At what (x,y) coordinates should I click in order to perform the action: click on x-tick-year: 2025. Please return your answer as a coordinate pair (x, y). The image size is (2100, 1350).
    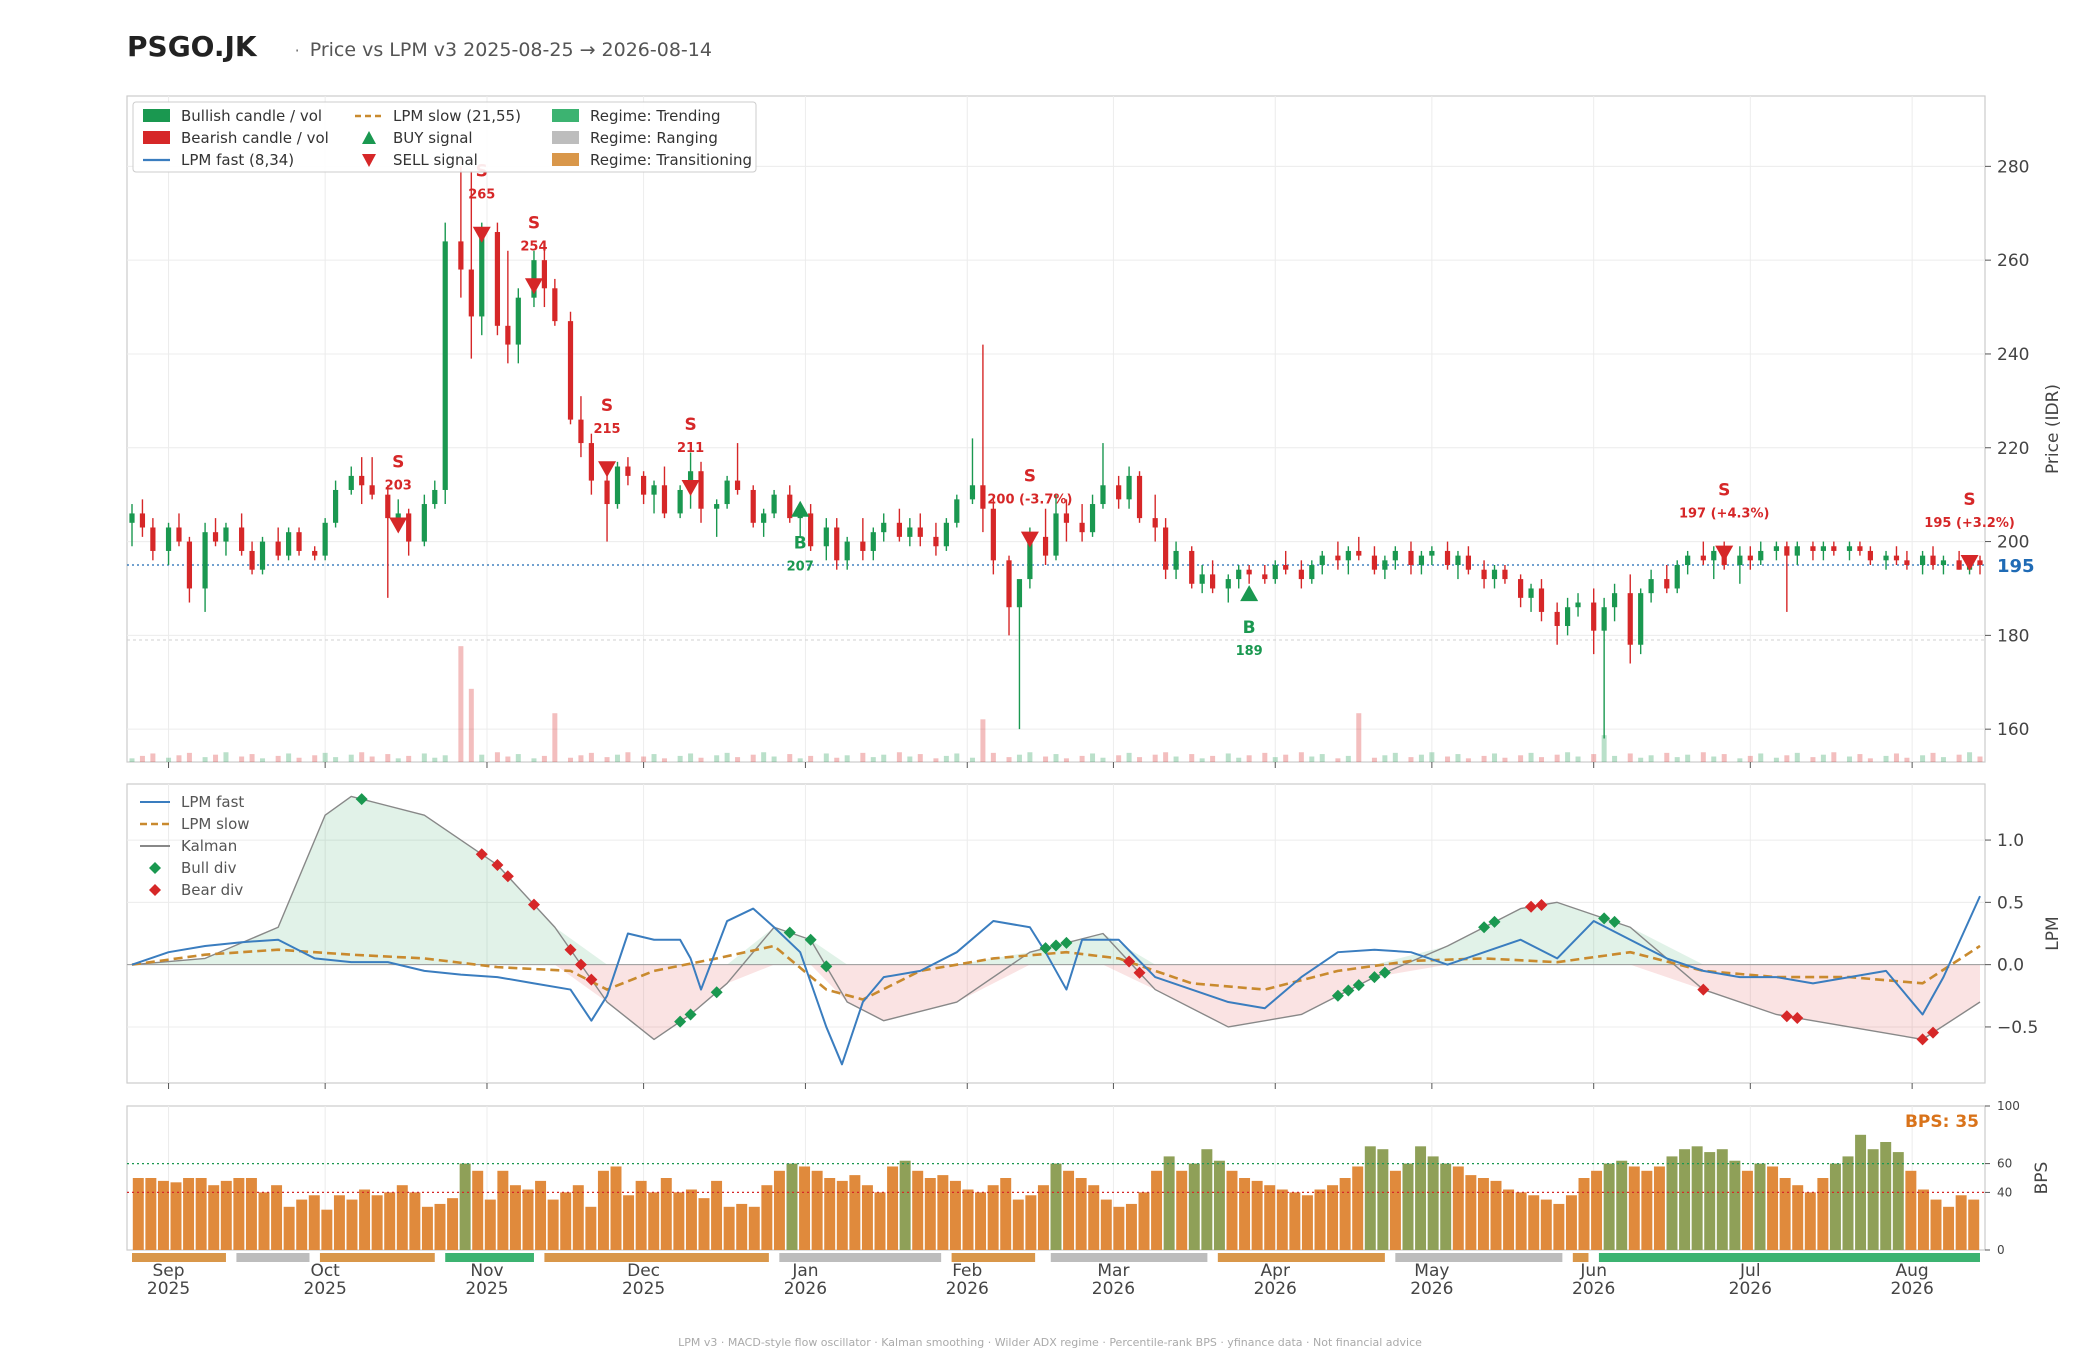
    Looking at the image, I should click on (643, 1289).